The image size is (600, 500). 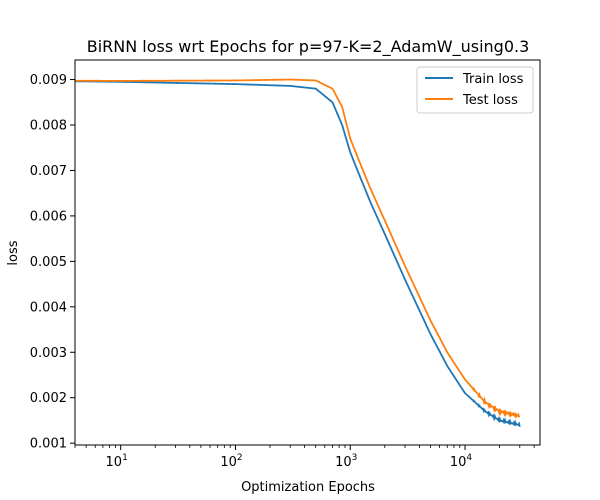 What do you see at coordinates (461, 461) in the screenshot?
I see `x-tick-label: 10⁴` at bounding box center [461, 461].